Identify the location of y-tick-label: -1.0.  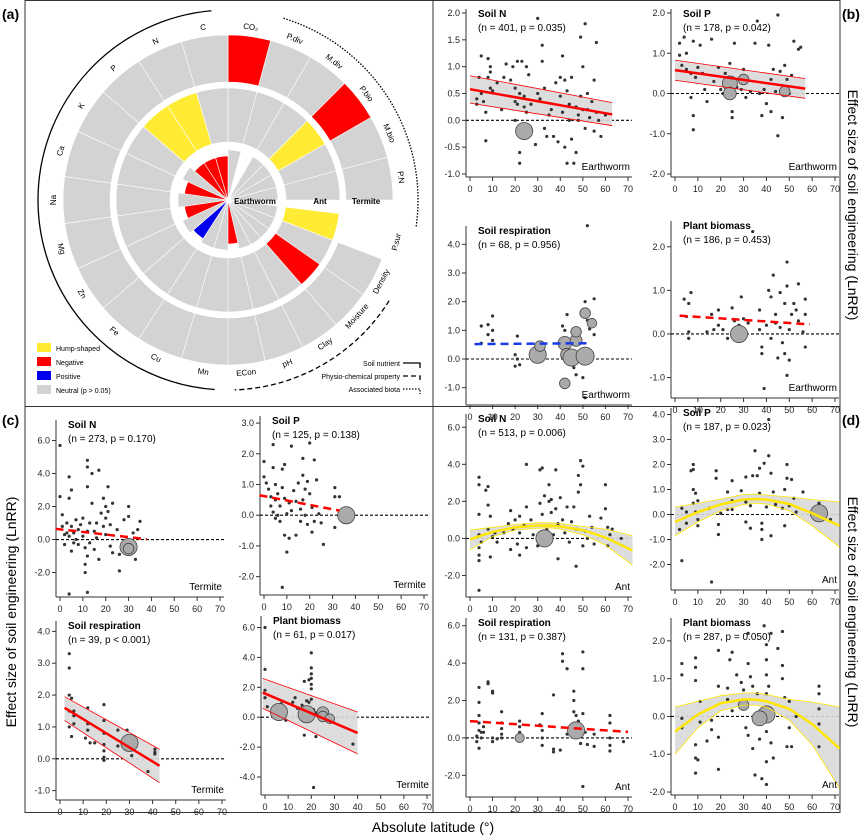
(657, 754).